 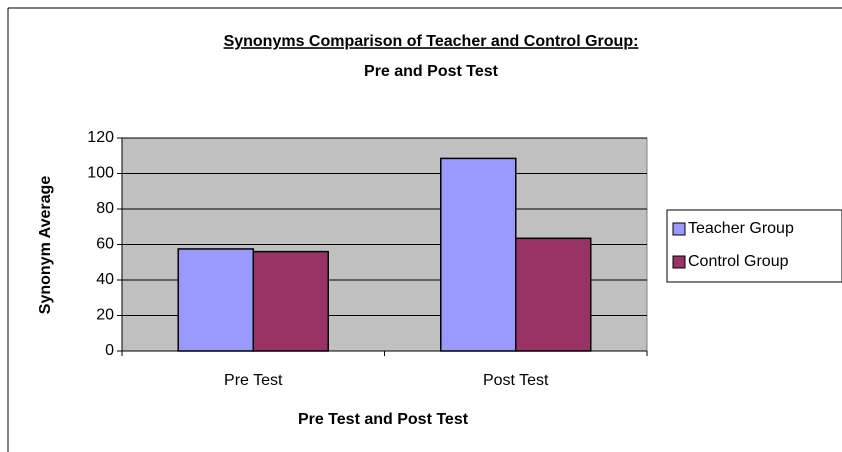 I want to click on y-tick-label: 20, so click(x=105, y=315).